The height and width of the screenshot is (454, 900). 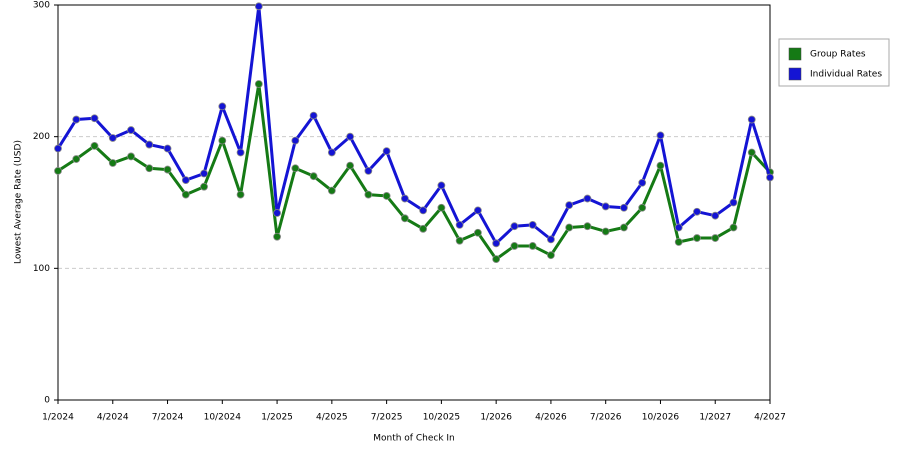 I want to click on y-tick-label: 300, so click(x=41, y=6).